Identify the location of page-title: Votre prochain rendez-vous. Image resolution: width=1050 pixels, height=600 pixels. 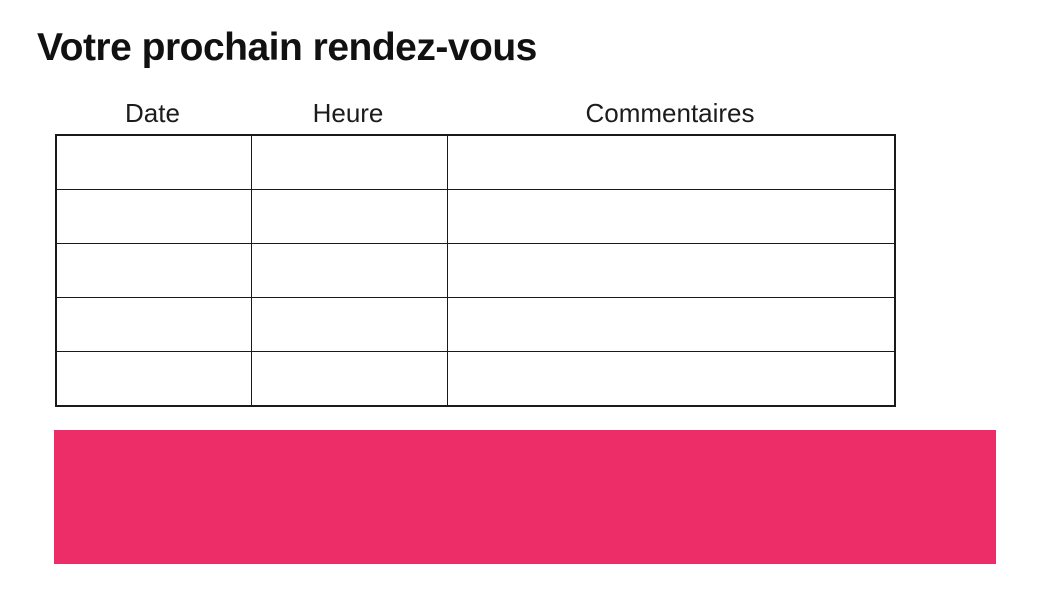
(287, 47).